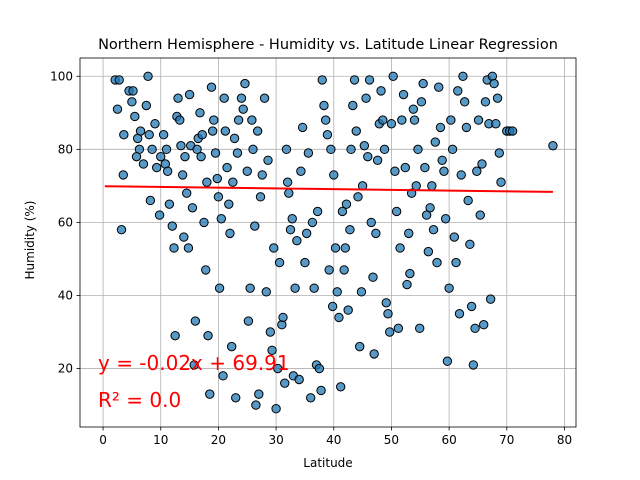 The width and height of the screenshot is (640, 480). What do you see at coordinates (218, 440) in the screenshot?
I see `x-tick-label: 20` at bounding box center [218, 440].